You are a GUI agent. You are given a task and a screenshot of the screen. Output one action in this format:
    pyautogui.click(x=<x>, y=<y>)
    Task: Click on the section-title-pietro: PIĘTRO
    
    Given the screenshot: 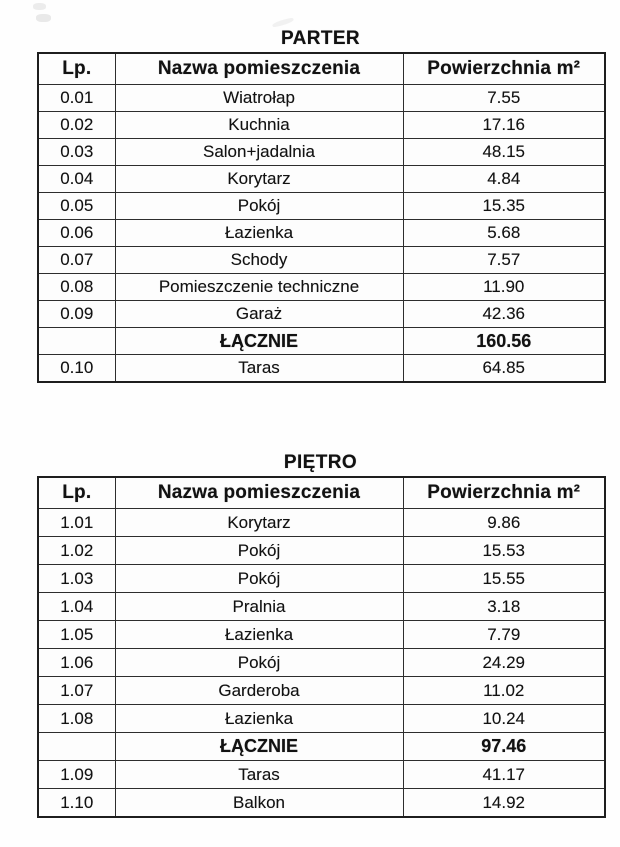 What is the action you would take?
    pyautogui.click(x=320, y=462)
    